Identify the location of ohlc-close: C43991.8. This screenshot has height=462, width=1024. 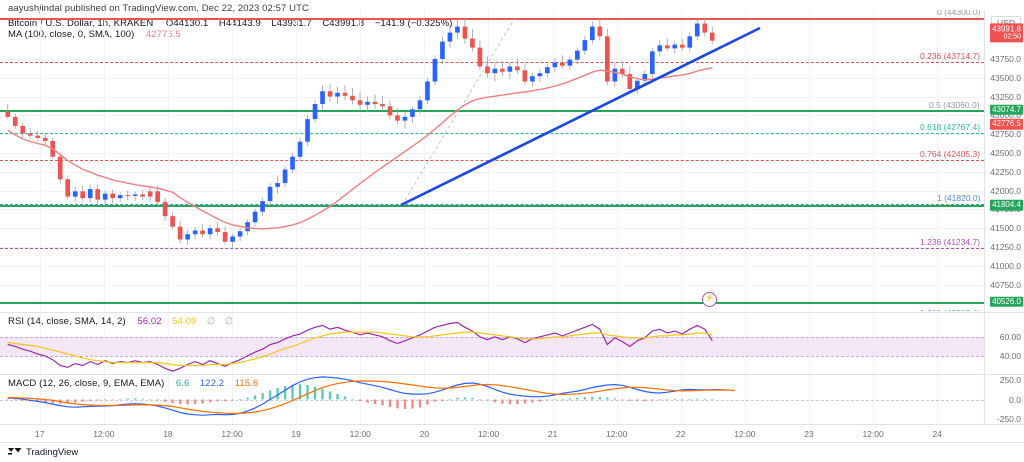
(343, 23).